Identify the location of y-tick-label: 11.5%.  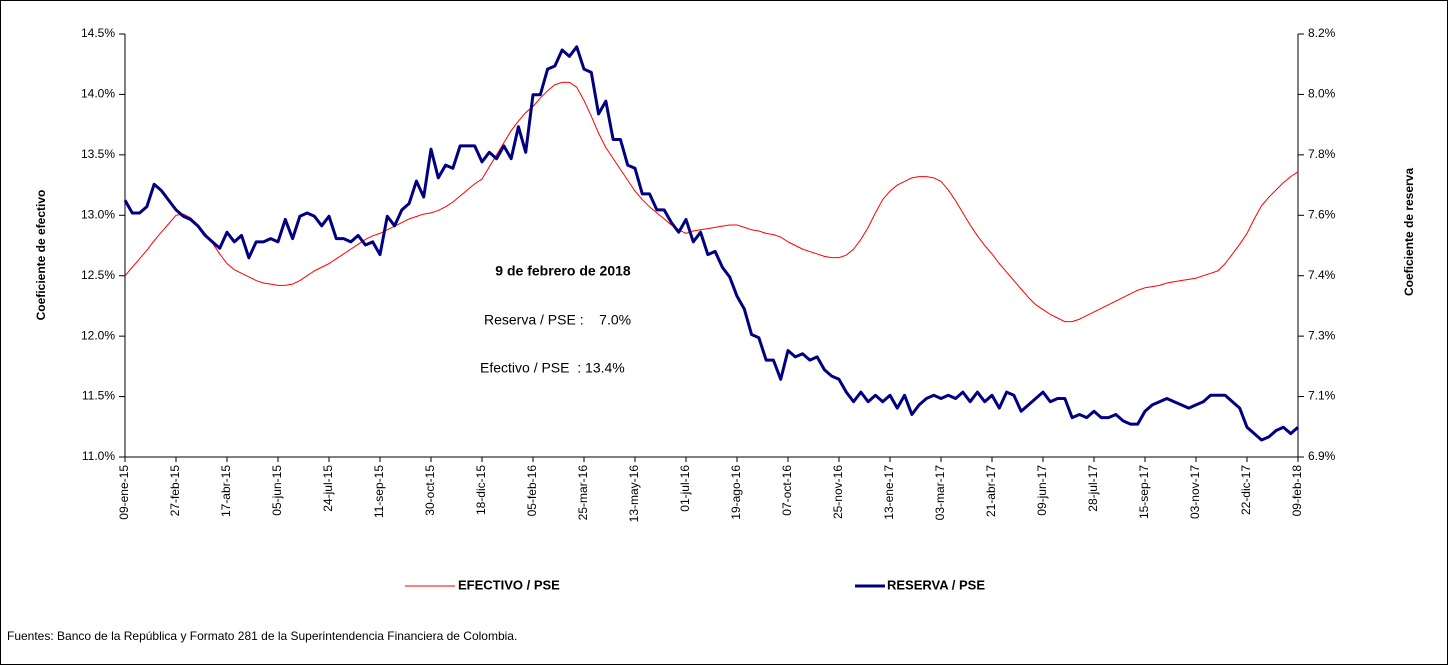
(98, 396).